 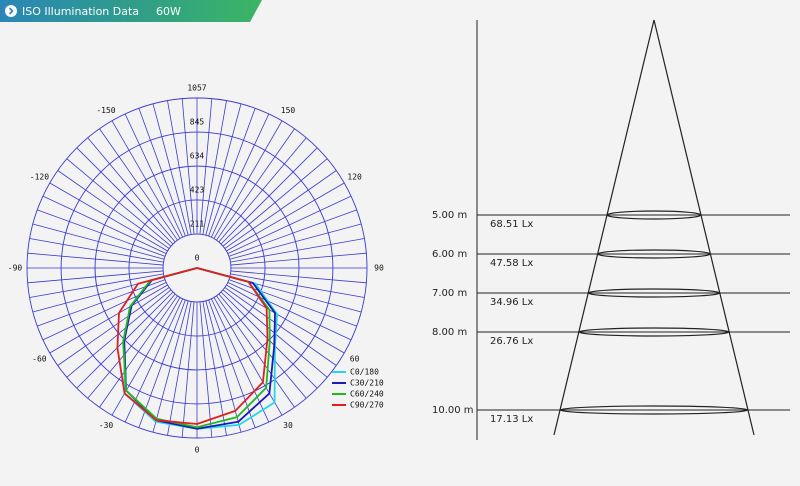 I want to click on distance-label: 10.00 m, so click(x=453, y=410).